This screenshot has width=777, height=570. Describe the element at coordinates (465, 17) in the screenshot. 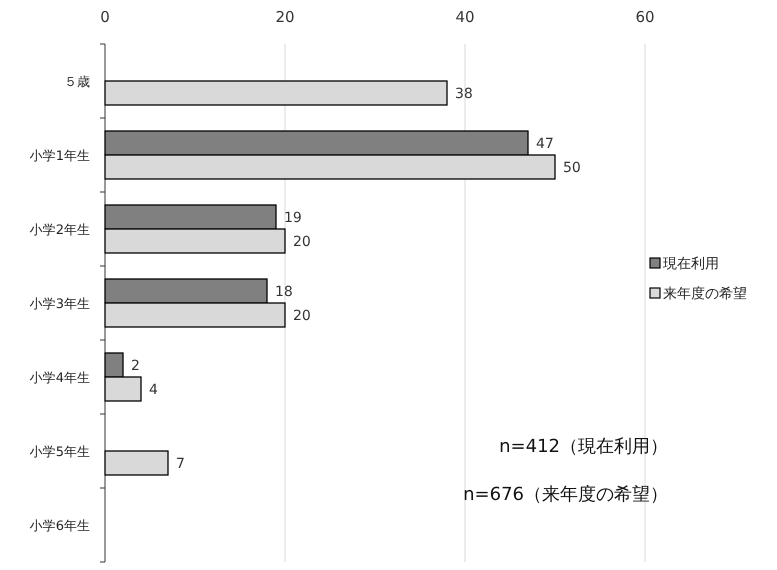

I see `x-tick-label: 40` at that location.